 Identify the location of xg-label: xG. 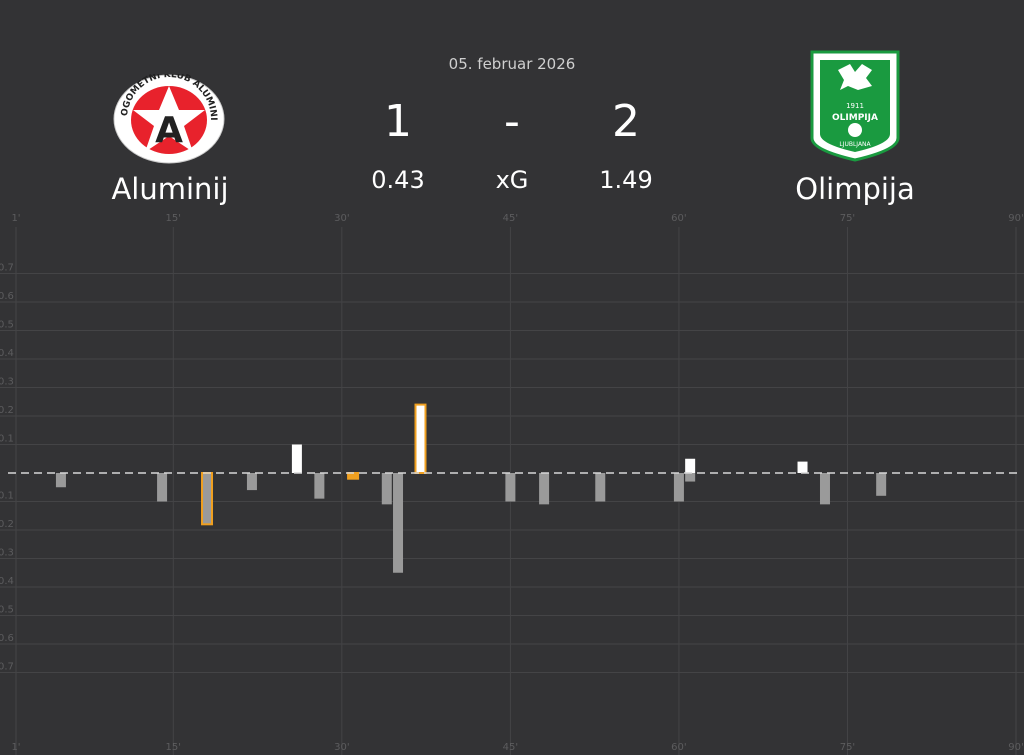
(512, 180).